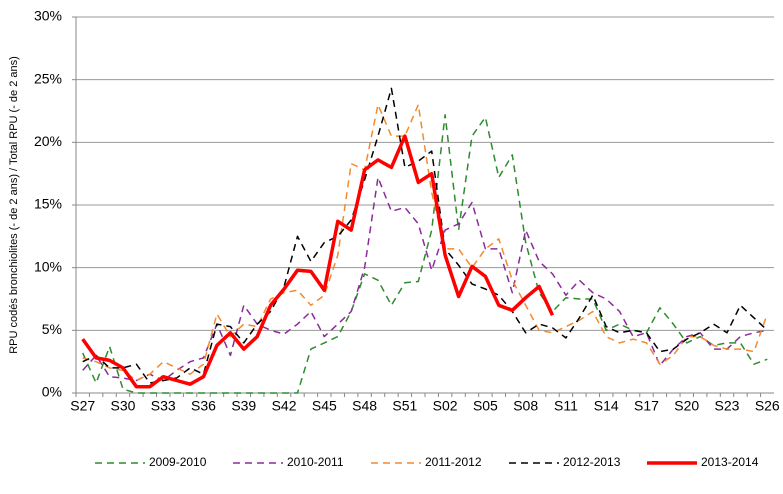 The image size is (783, 494). What do you see at coordinates (606, 406) in the screenshot?
I see `x-tick-label: S14` at bounding box center [606, 406].